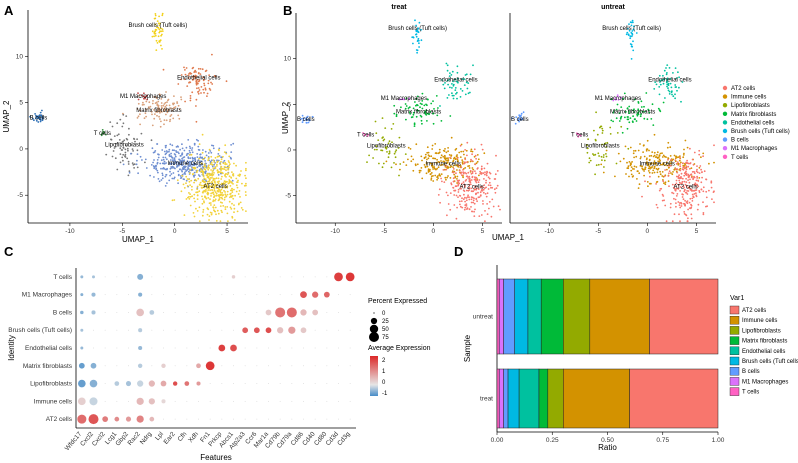 The height and width of the screenshot is (463, 798). Describe the element at coordinates (385, 330) in the screenshot. I see `percent-legend-label: 50` at that location.